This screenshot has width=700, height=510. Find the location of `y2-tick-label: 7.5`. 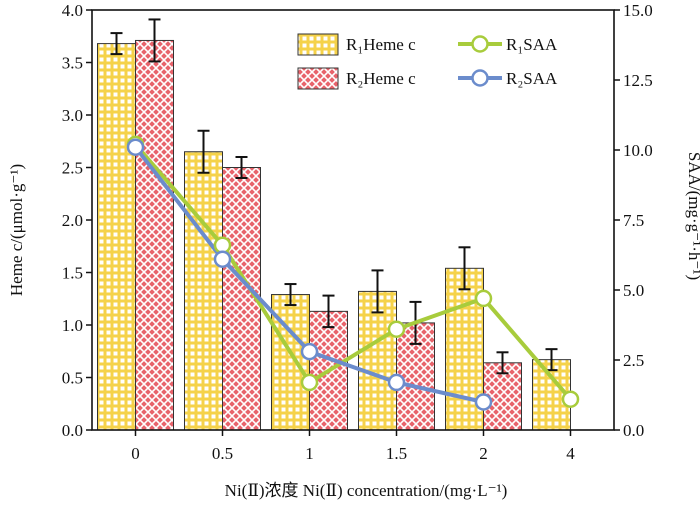

y2-tick-label: 7.5 is located at coordinates (633, 220).